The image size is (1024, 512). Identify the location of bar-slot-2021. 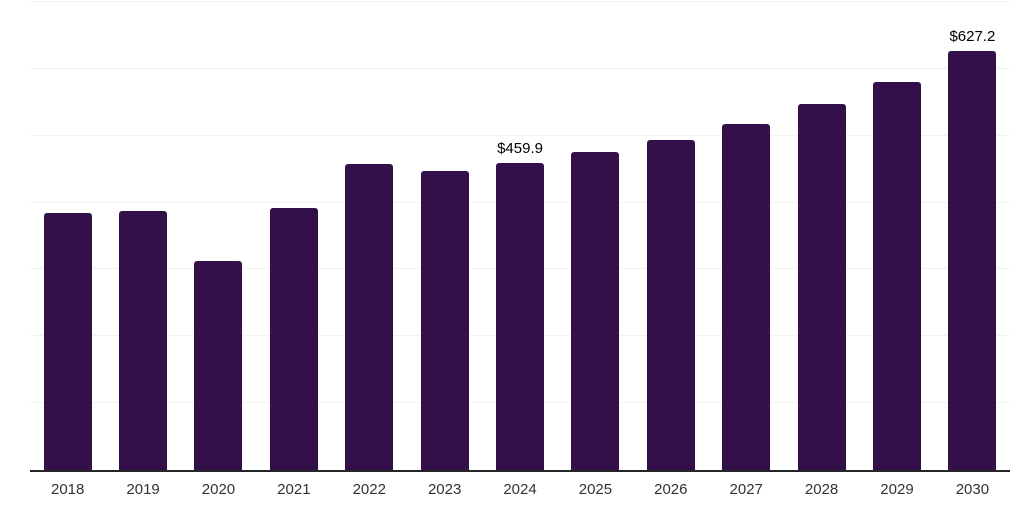
(293, 338).